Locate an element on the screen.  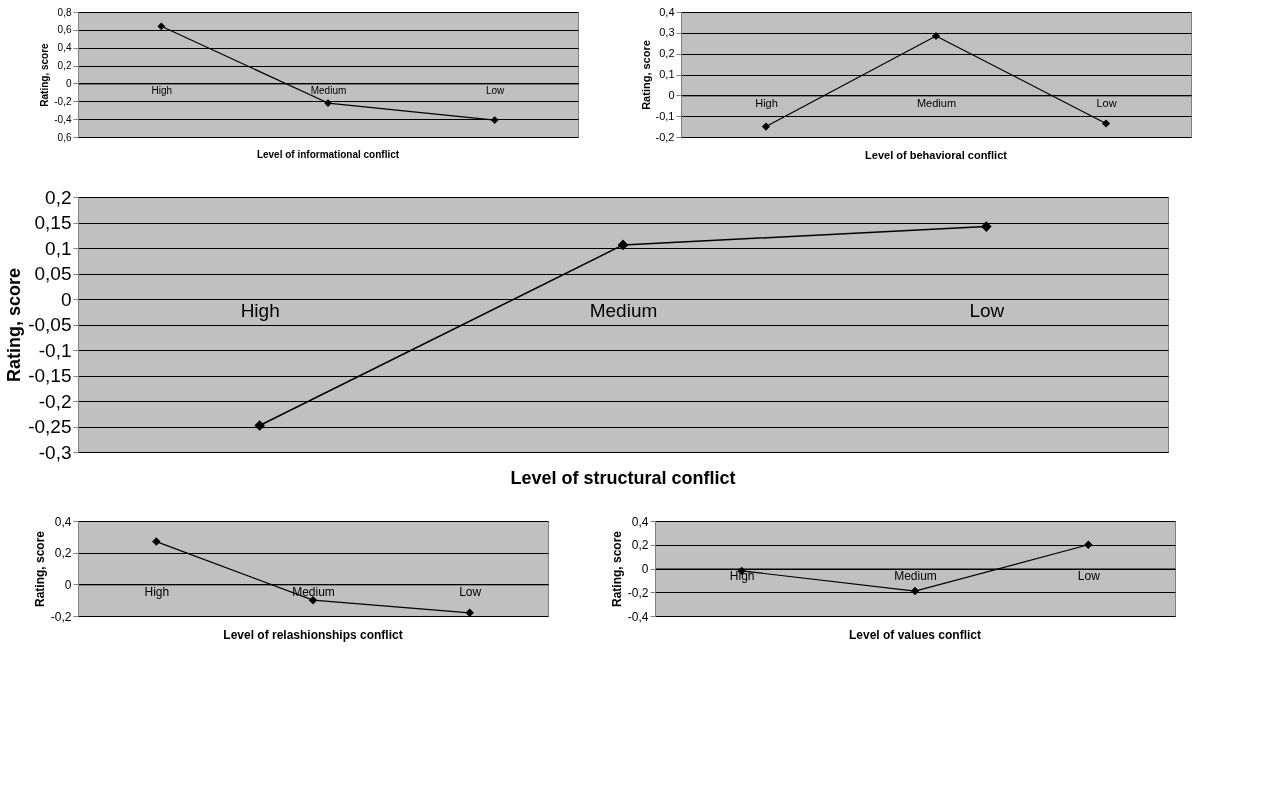
y-tick-label: -0,3 is located at coordinates (55, 452).